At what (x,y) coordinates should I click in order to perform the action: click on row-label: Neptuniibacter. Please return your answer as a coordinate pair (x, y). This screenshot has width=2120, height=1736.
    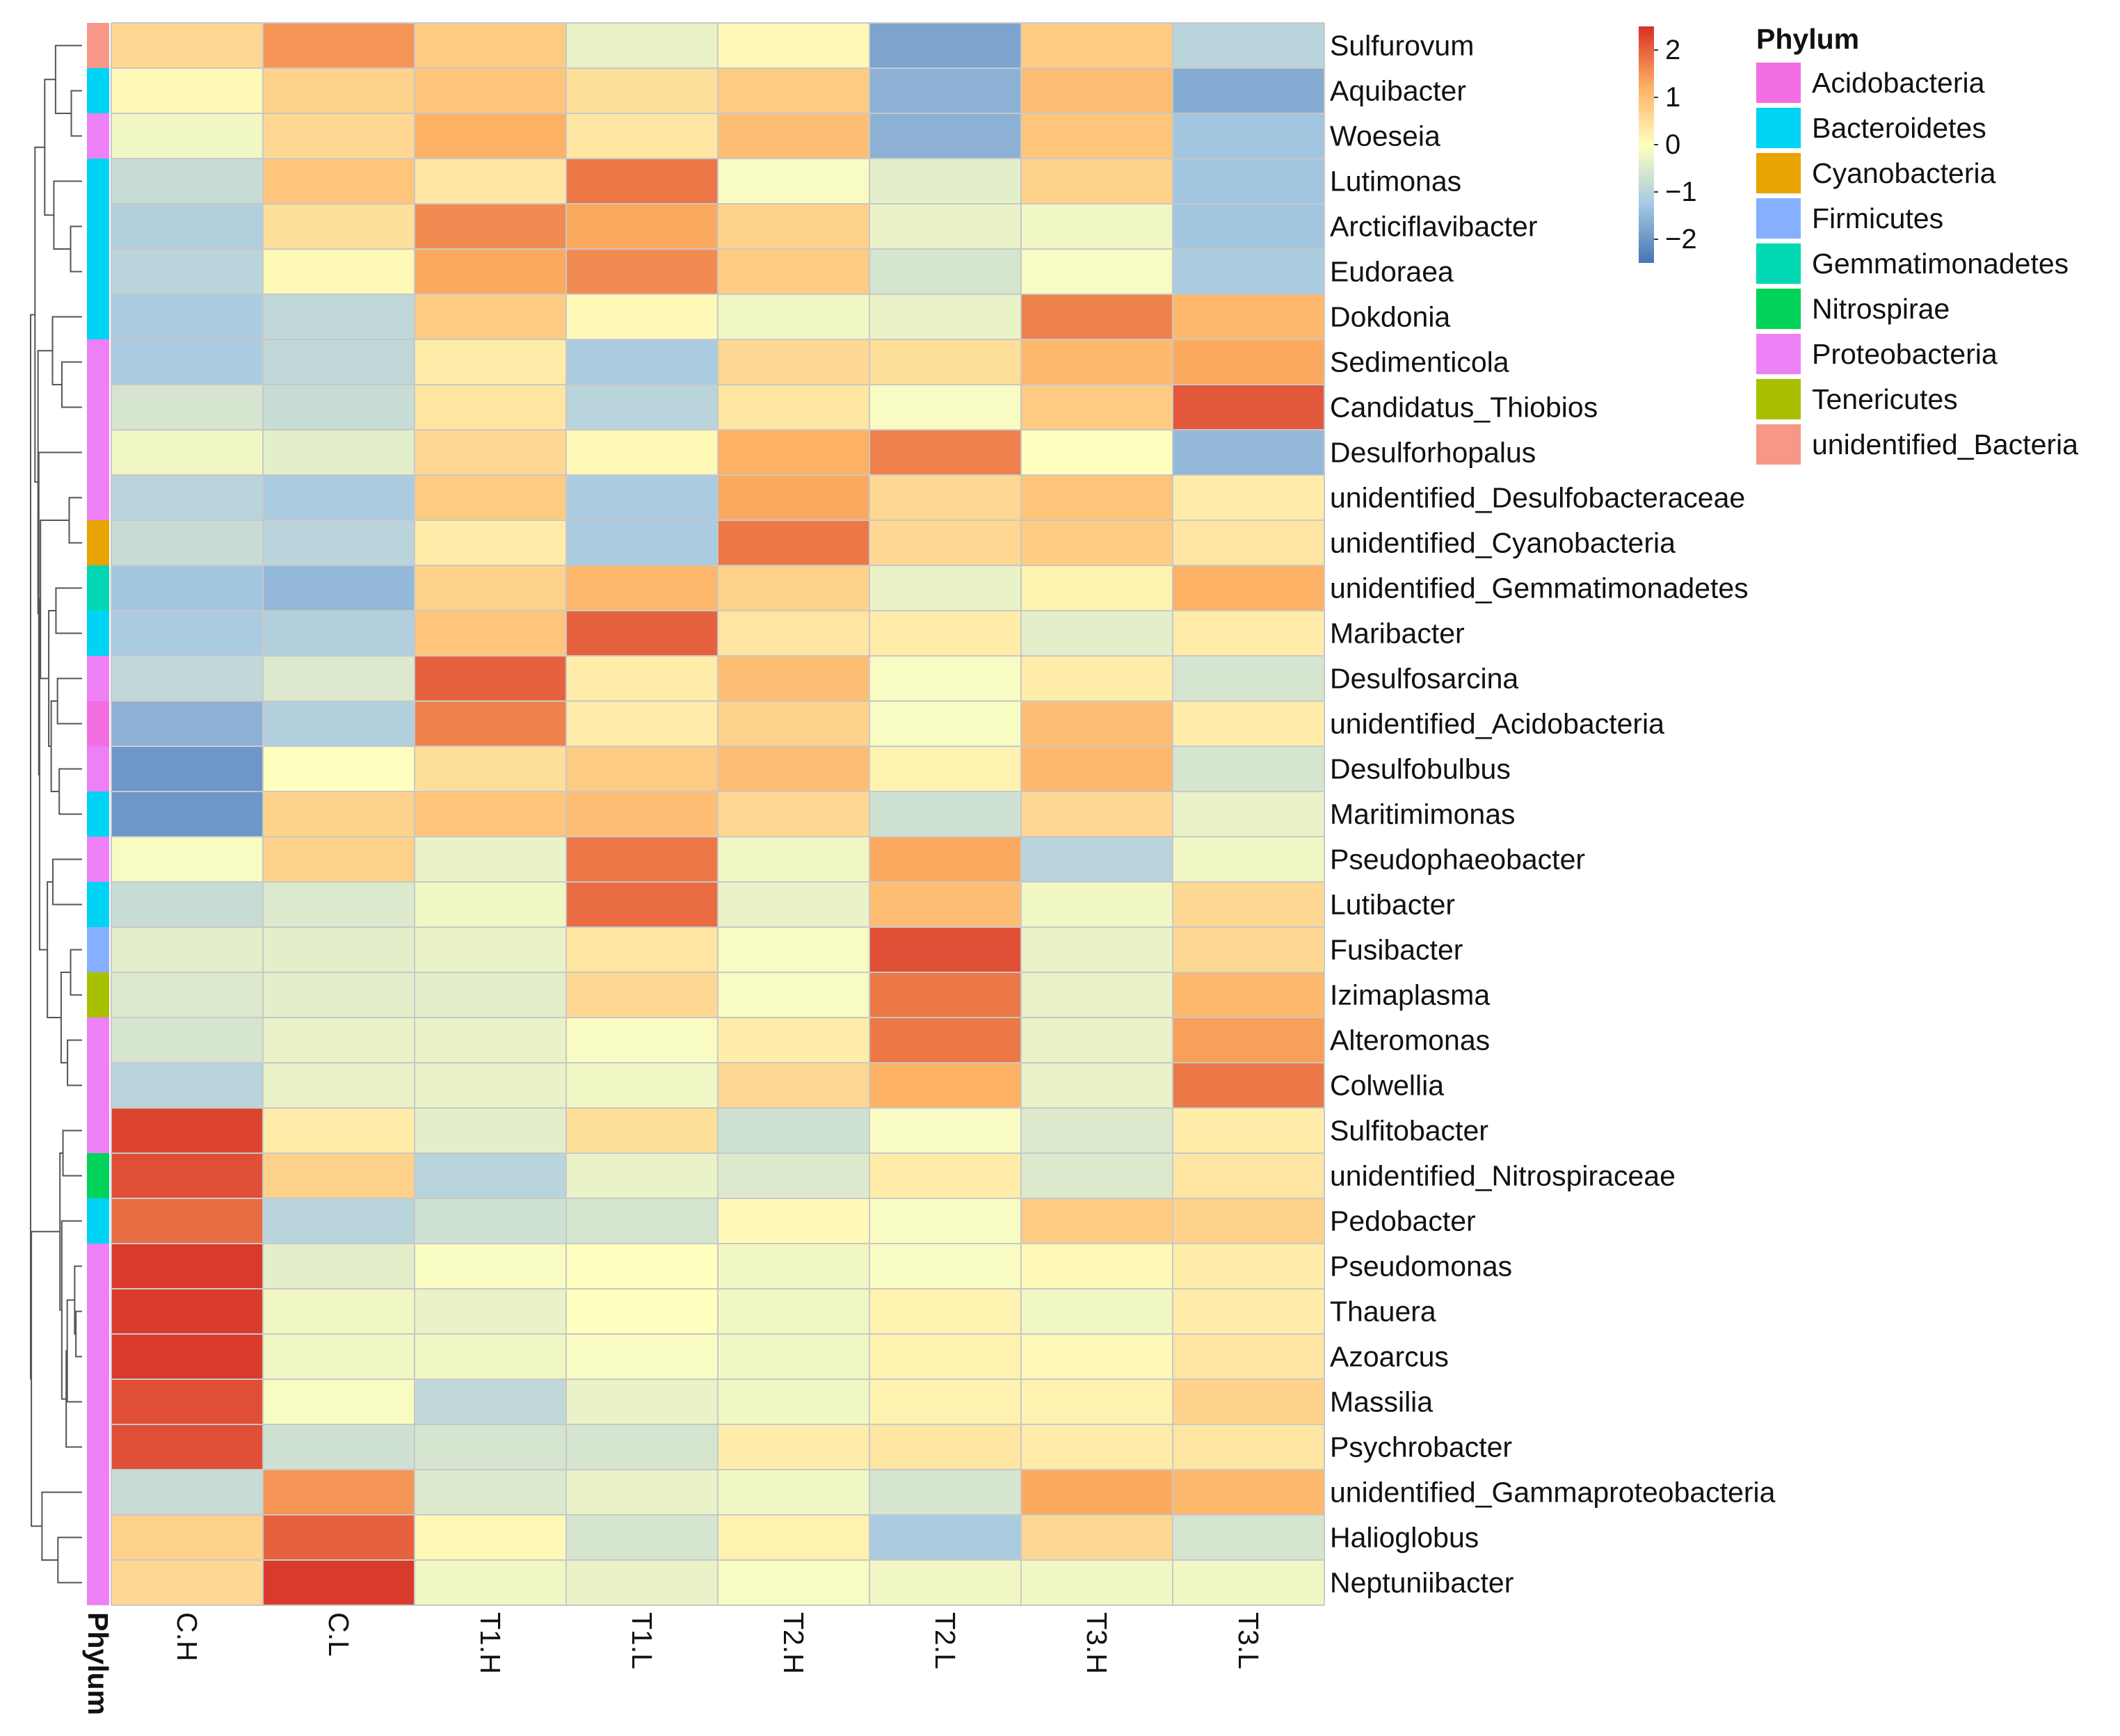
    Looking at the image, I should click on (1421, 1583).